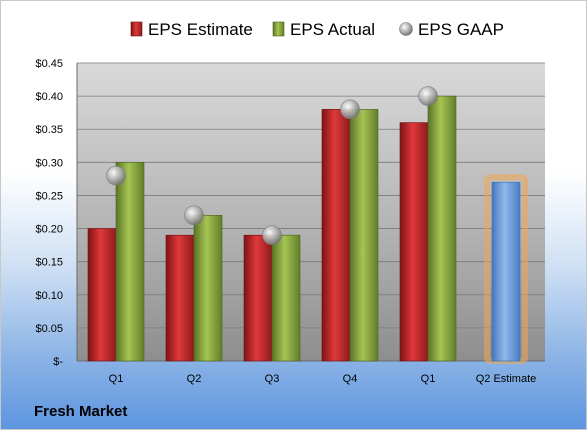 The width and height of the screenshot is (587, 430). Describe the element at coordinates (49, 64) in the screenshot. I see `y-tick-label: $0.45` at that location.